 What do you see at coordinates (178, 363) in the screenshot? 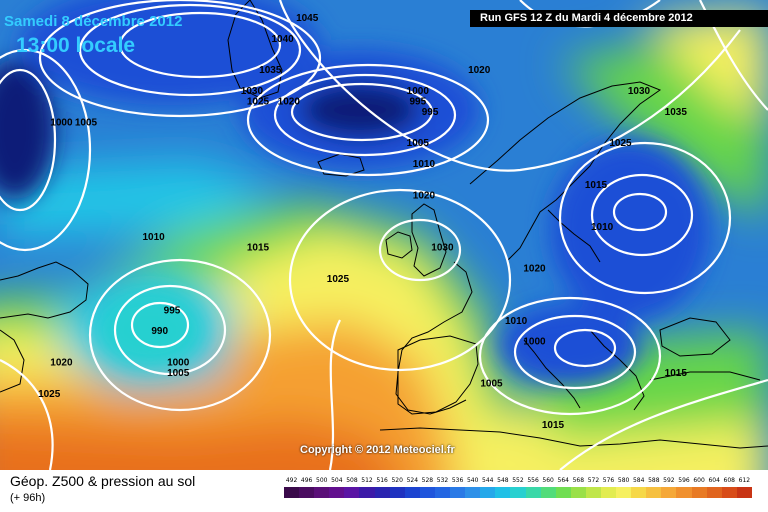
I see `pressure-label: 1000` at bounding box center [178, 363].